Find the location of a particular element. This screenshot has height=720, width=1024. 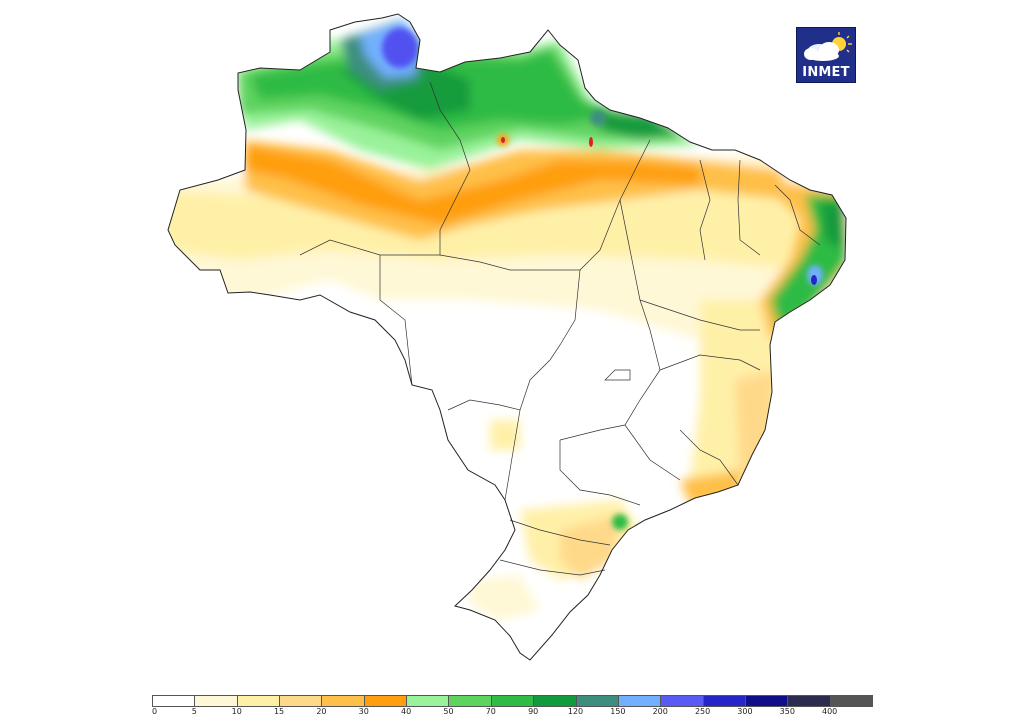

legend-label: 0 is located at coordinates (155, 711).